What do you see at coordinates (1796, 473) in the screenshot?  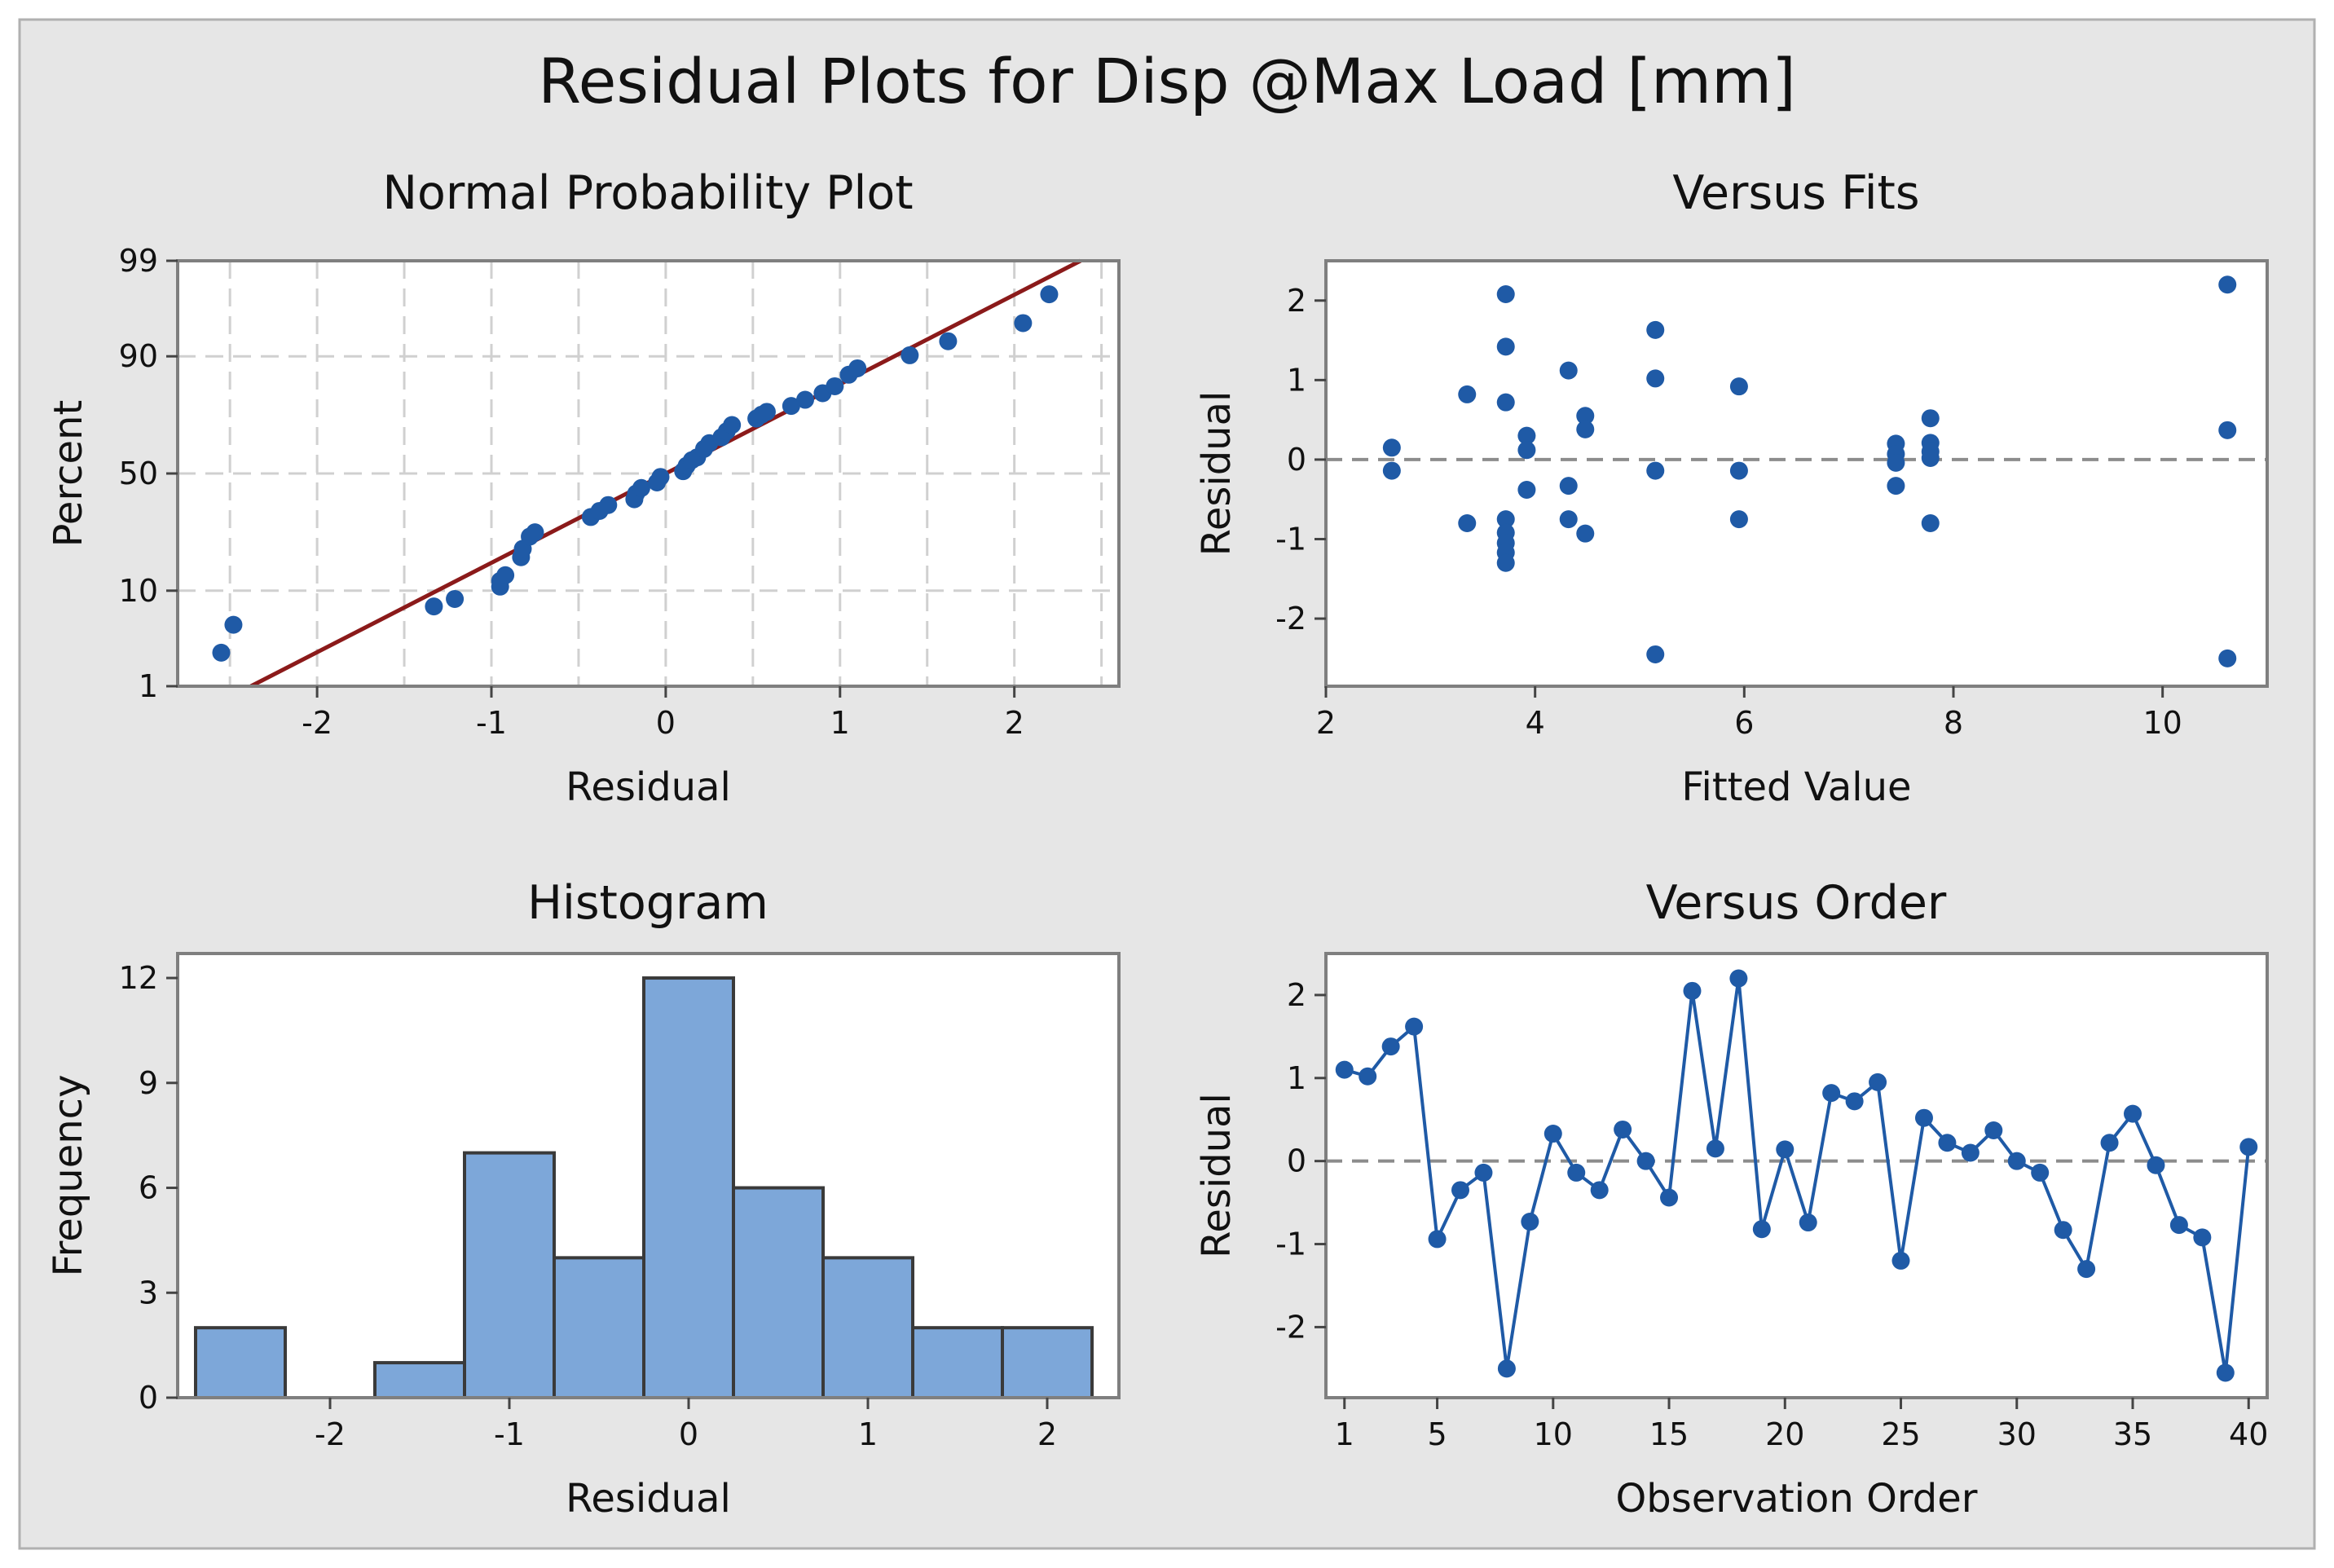 I see `versus-fits-frame` at bounding box center [1796, 473].